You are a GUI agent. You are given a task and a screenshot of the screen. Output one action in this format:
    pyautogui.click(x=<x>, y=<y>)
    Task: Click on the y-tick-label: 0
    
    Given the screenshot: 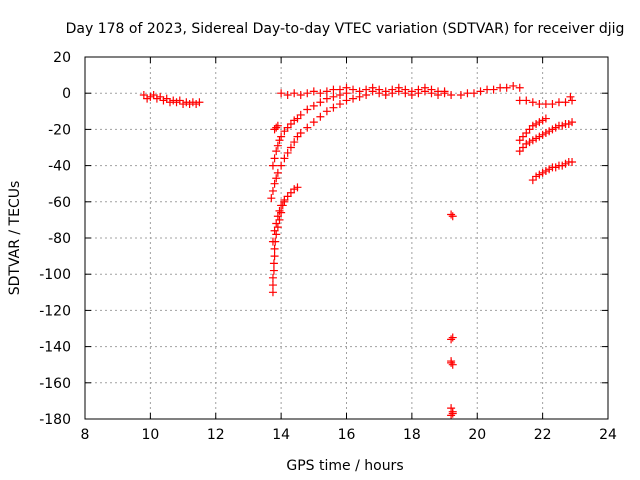 What is the action you would take?
    pyautogui.click(x=66, y=94)
    